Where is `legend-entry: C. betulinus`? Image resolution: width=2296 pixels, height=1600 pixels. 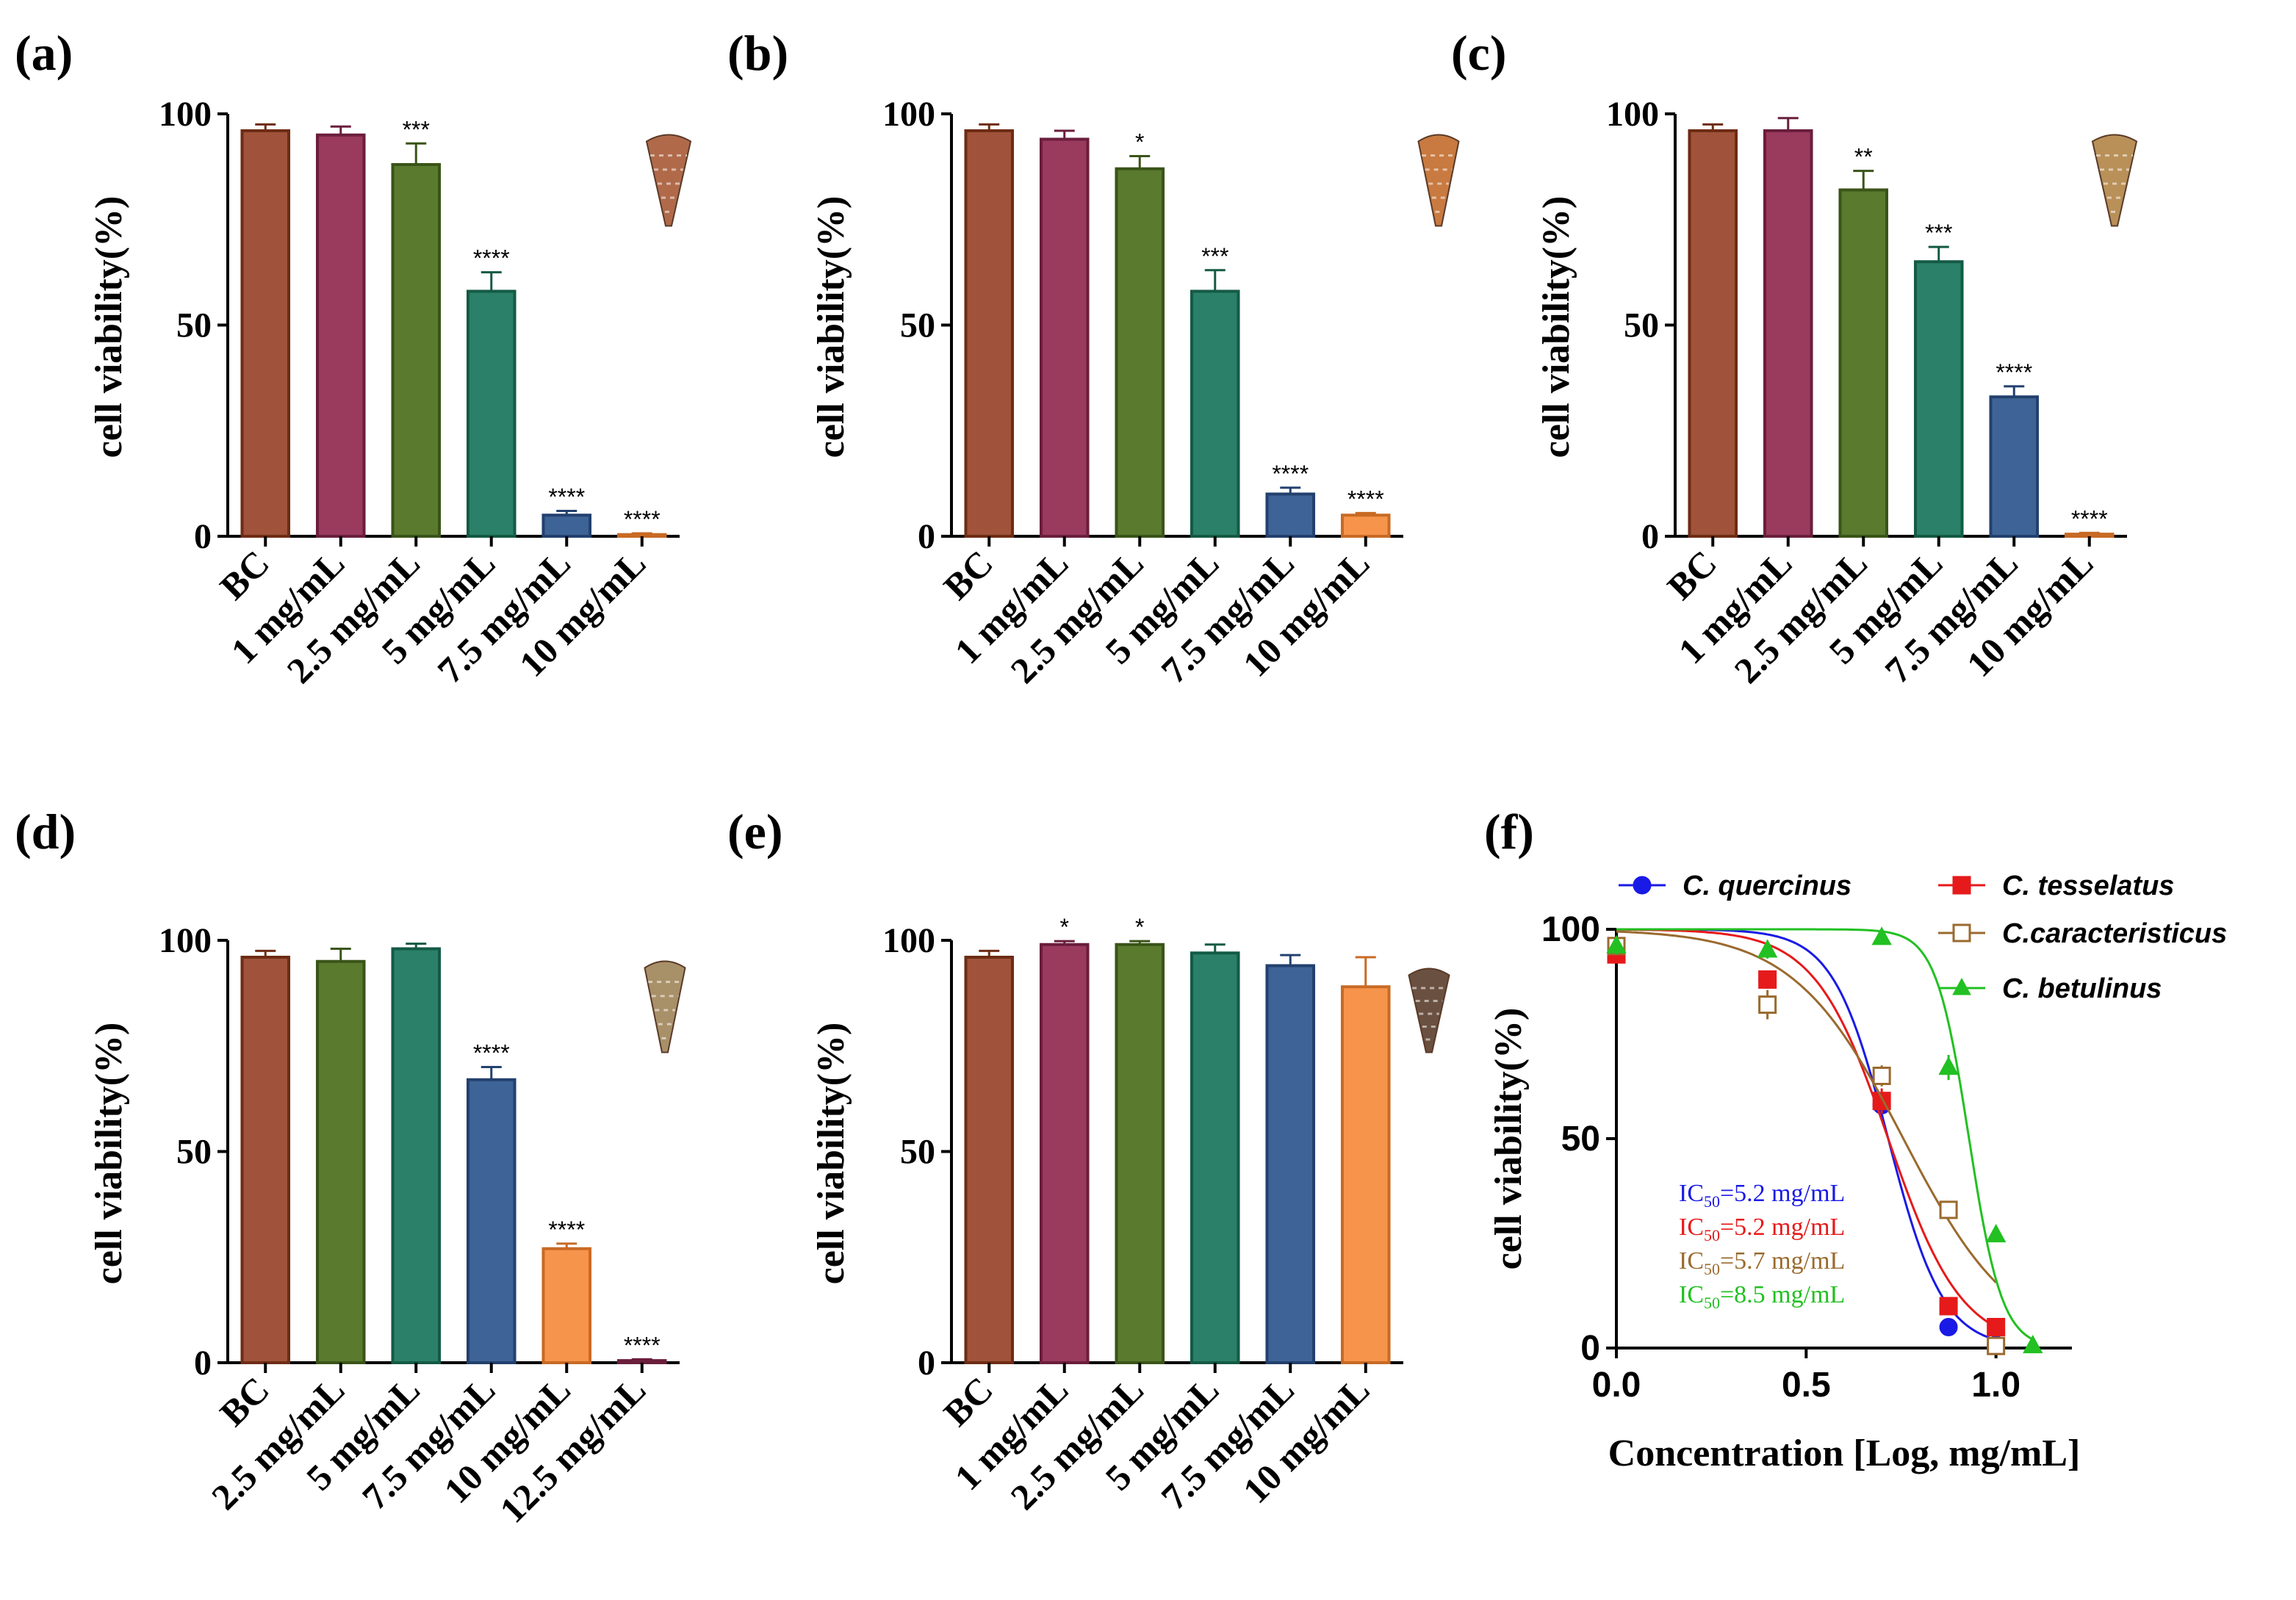 legend-entry: C. betulinus is located at coordinates (2050, 988).